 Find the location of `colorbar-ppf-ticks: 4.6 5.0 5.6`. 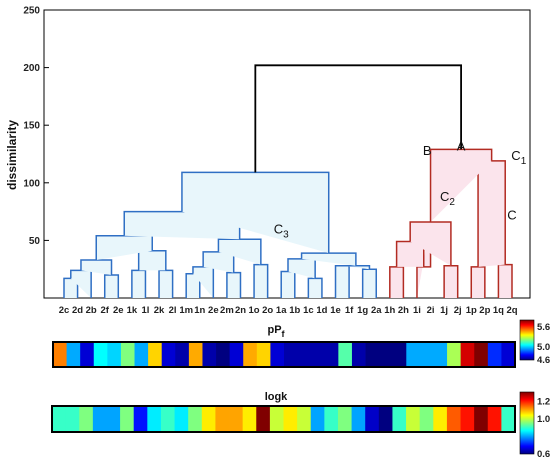

colorbar-ppf-ticks: 4.6 5.0 5.6 is located at coordinates (543, 344).